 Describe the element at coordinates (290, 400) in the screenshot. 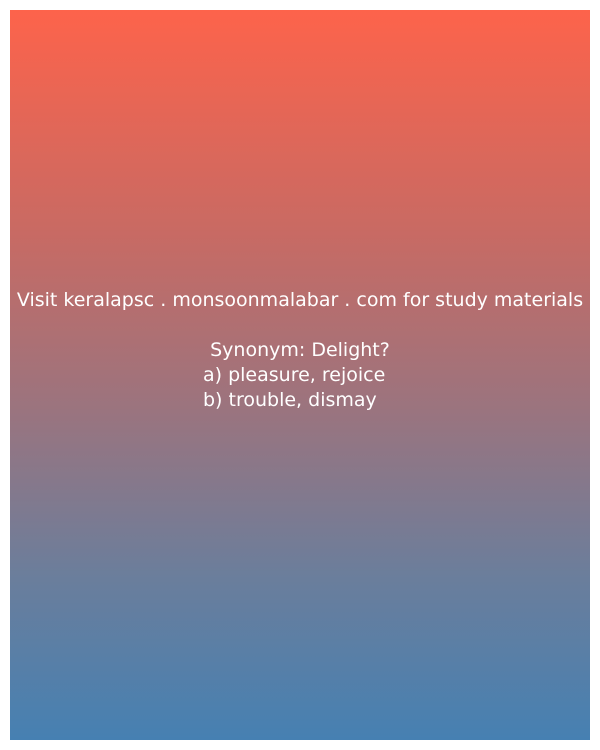

I see `option-b: b) trouble, dismay` at that location.